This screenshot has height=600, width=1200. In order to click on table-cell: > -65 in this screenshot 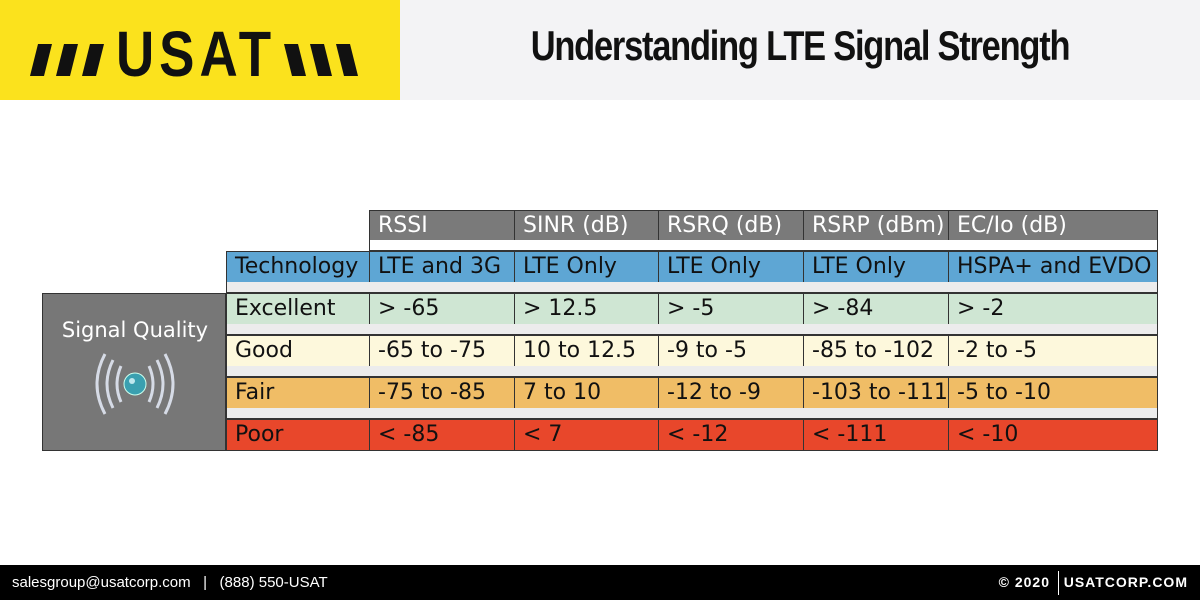, I will do `click(442, 309)`.